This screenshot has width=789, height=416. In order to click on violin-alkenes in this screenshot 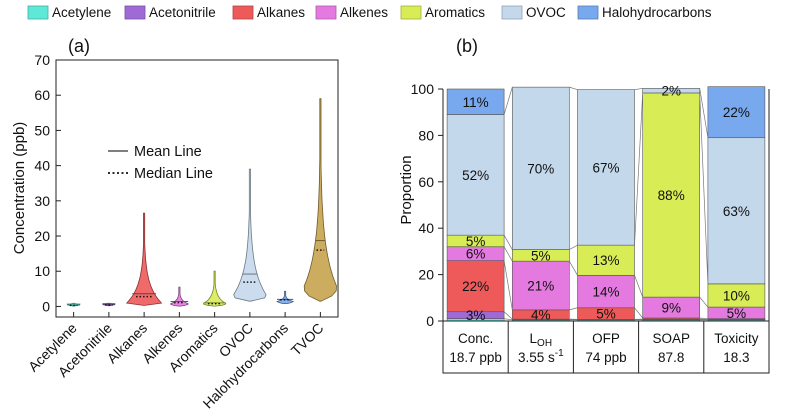, I will do `click(179, 296)`.